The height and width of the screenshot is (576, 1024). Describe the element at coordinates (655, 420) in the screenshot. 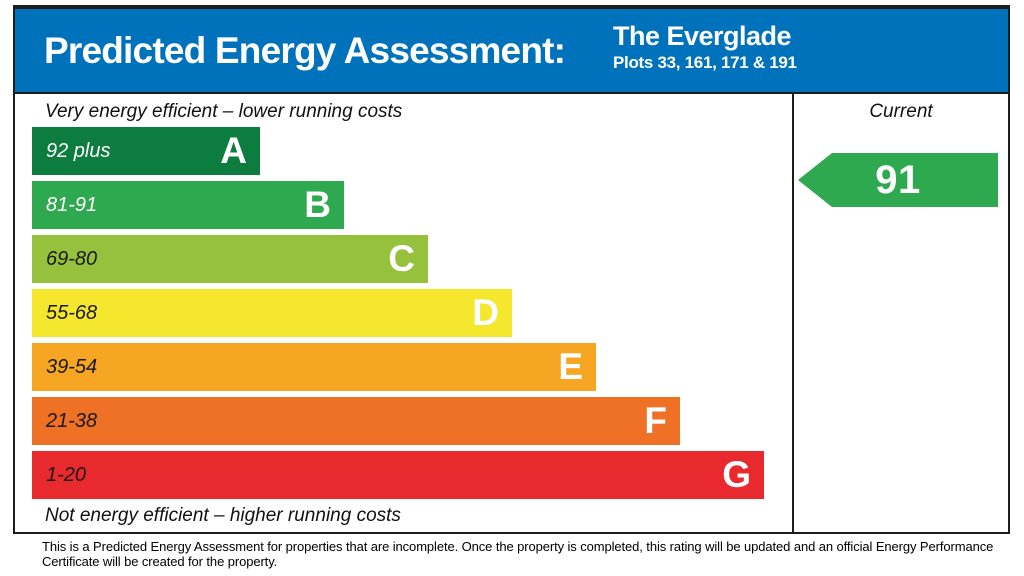

I see `band-letter: F` at that location.